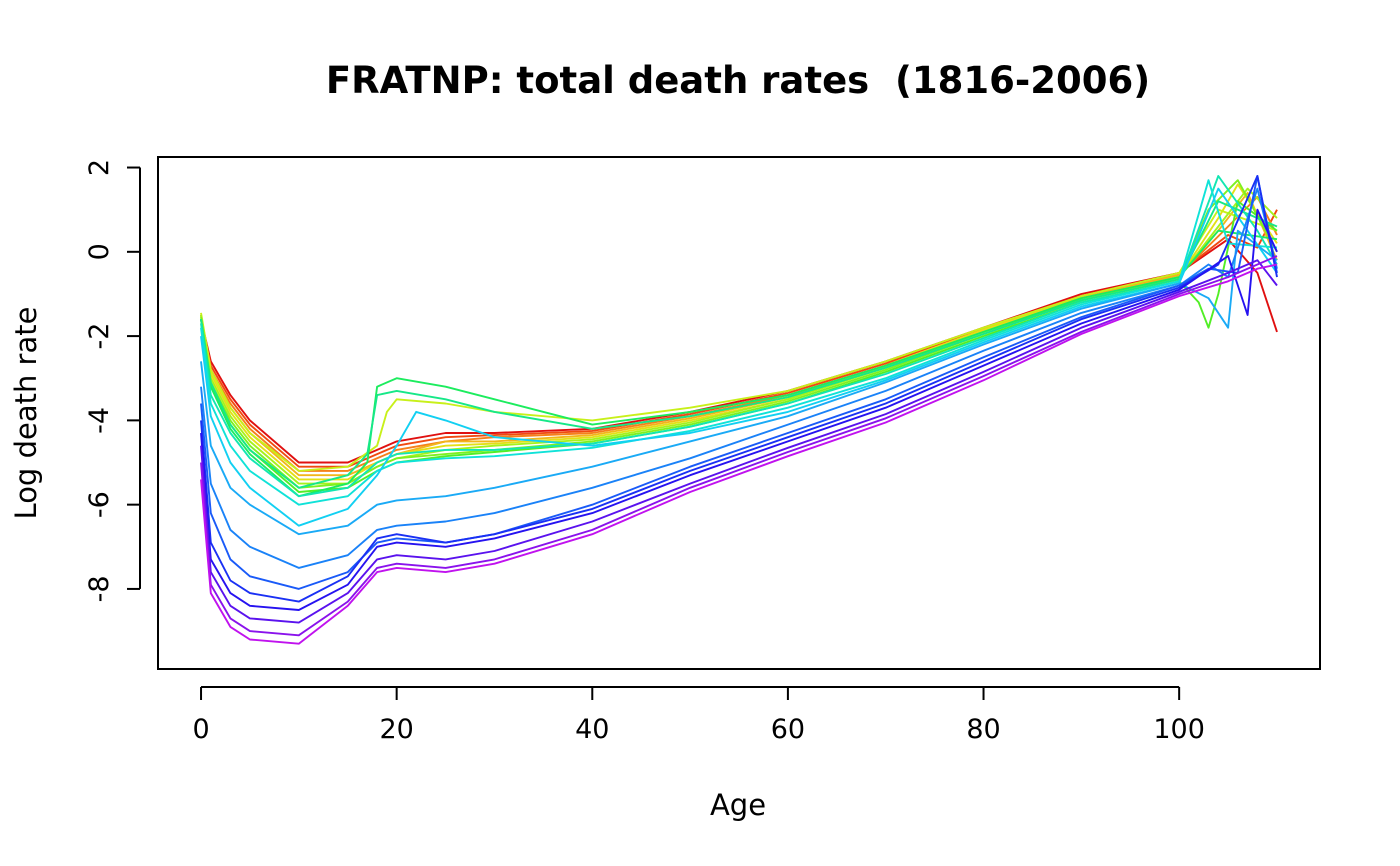 The image size is (1400, 866). Describe the element at coordinates (99, 336) in the screenshot. I see `y-tick-label--2: -2` at that location.